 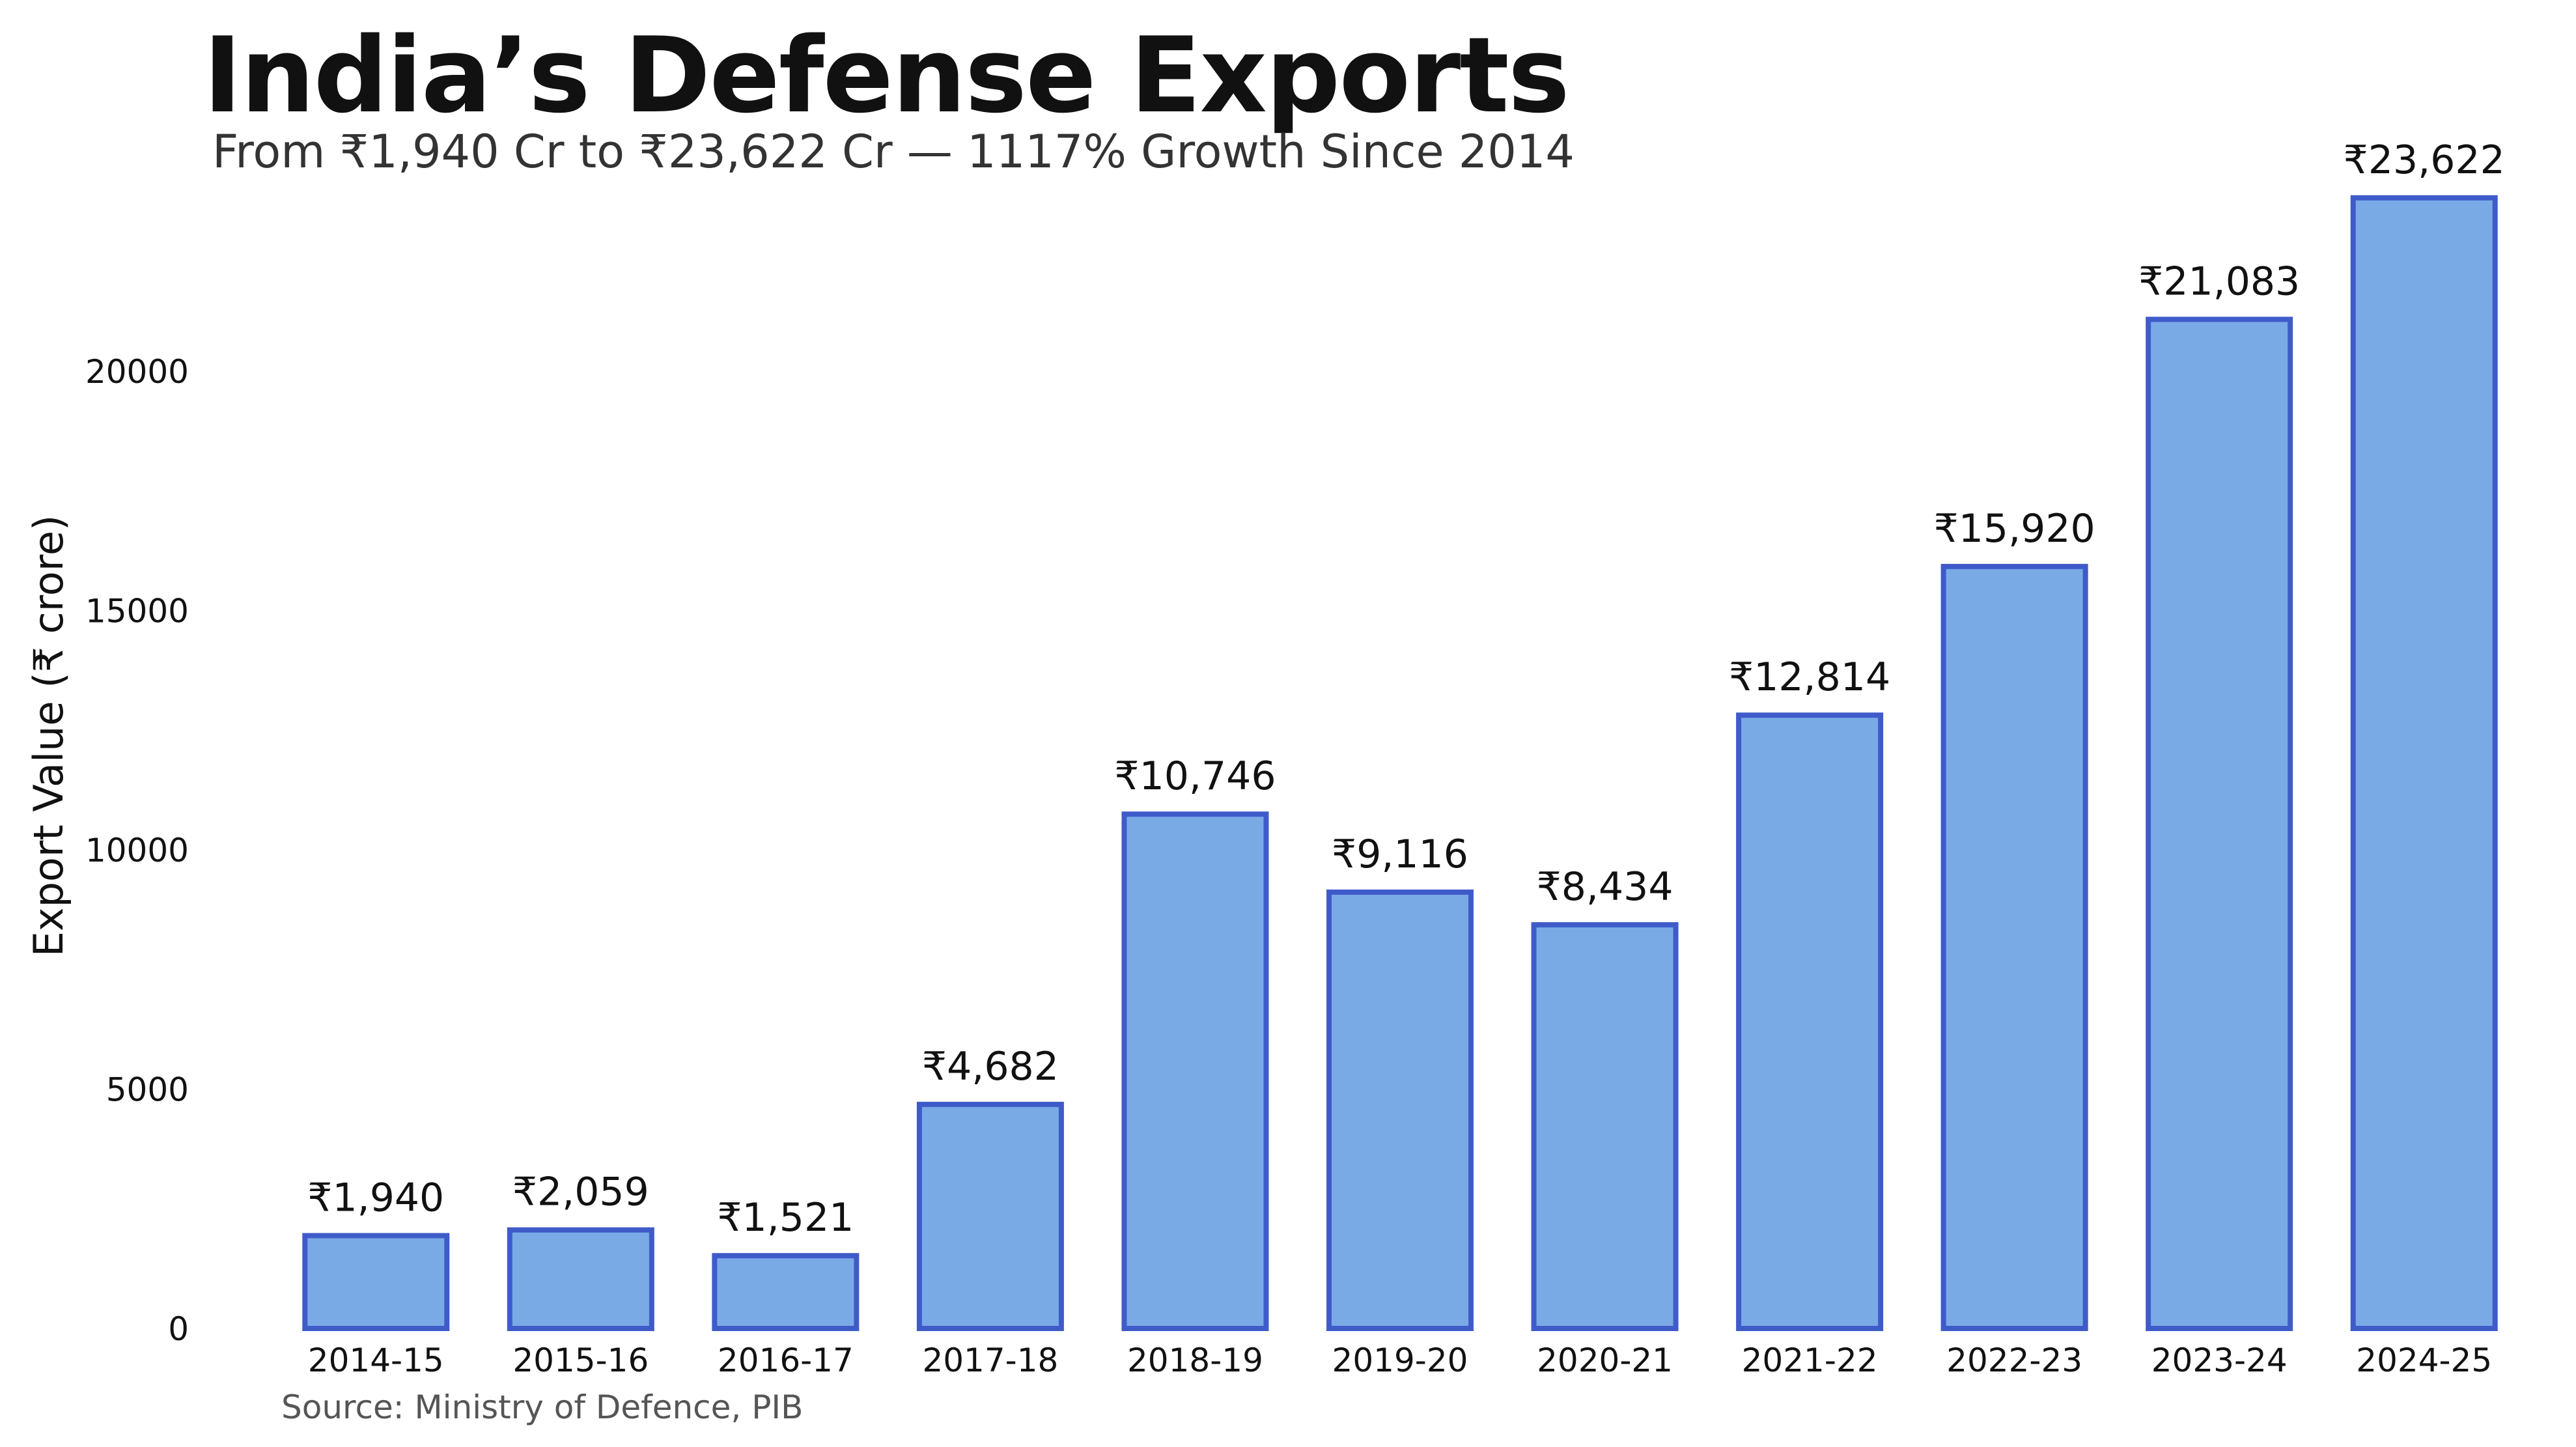 What do you see at coordinates (2424, 160) in the screenshot?
I see `data-label: ₹23,622` at bounding box center [2424, 160].